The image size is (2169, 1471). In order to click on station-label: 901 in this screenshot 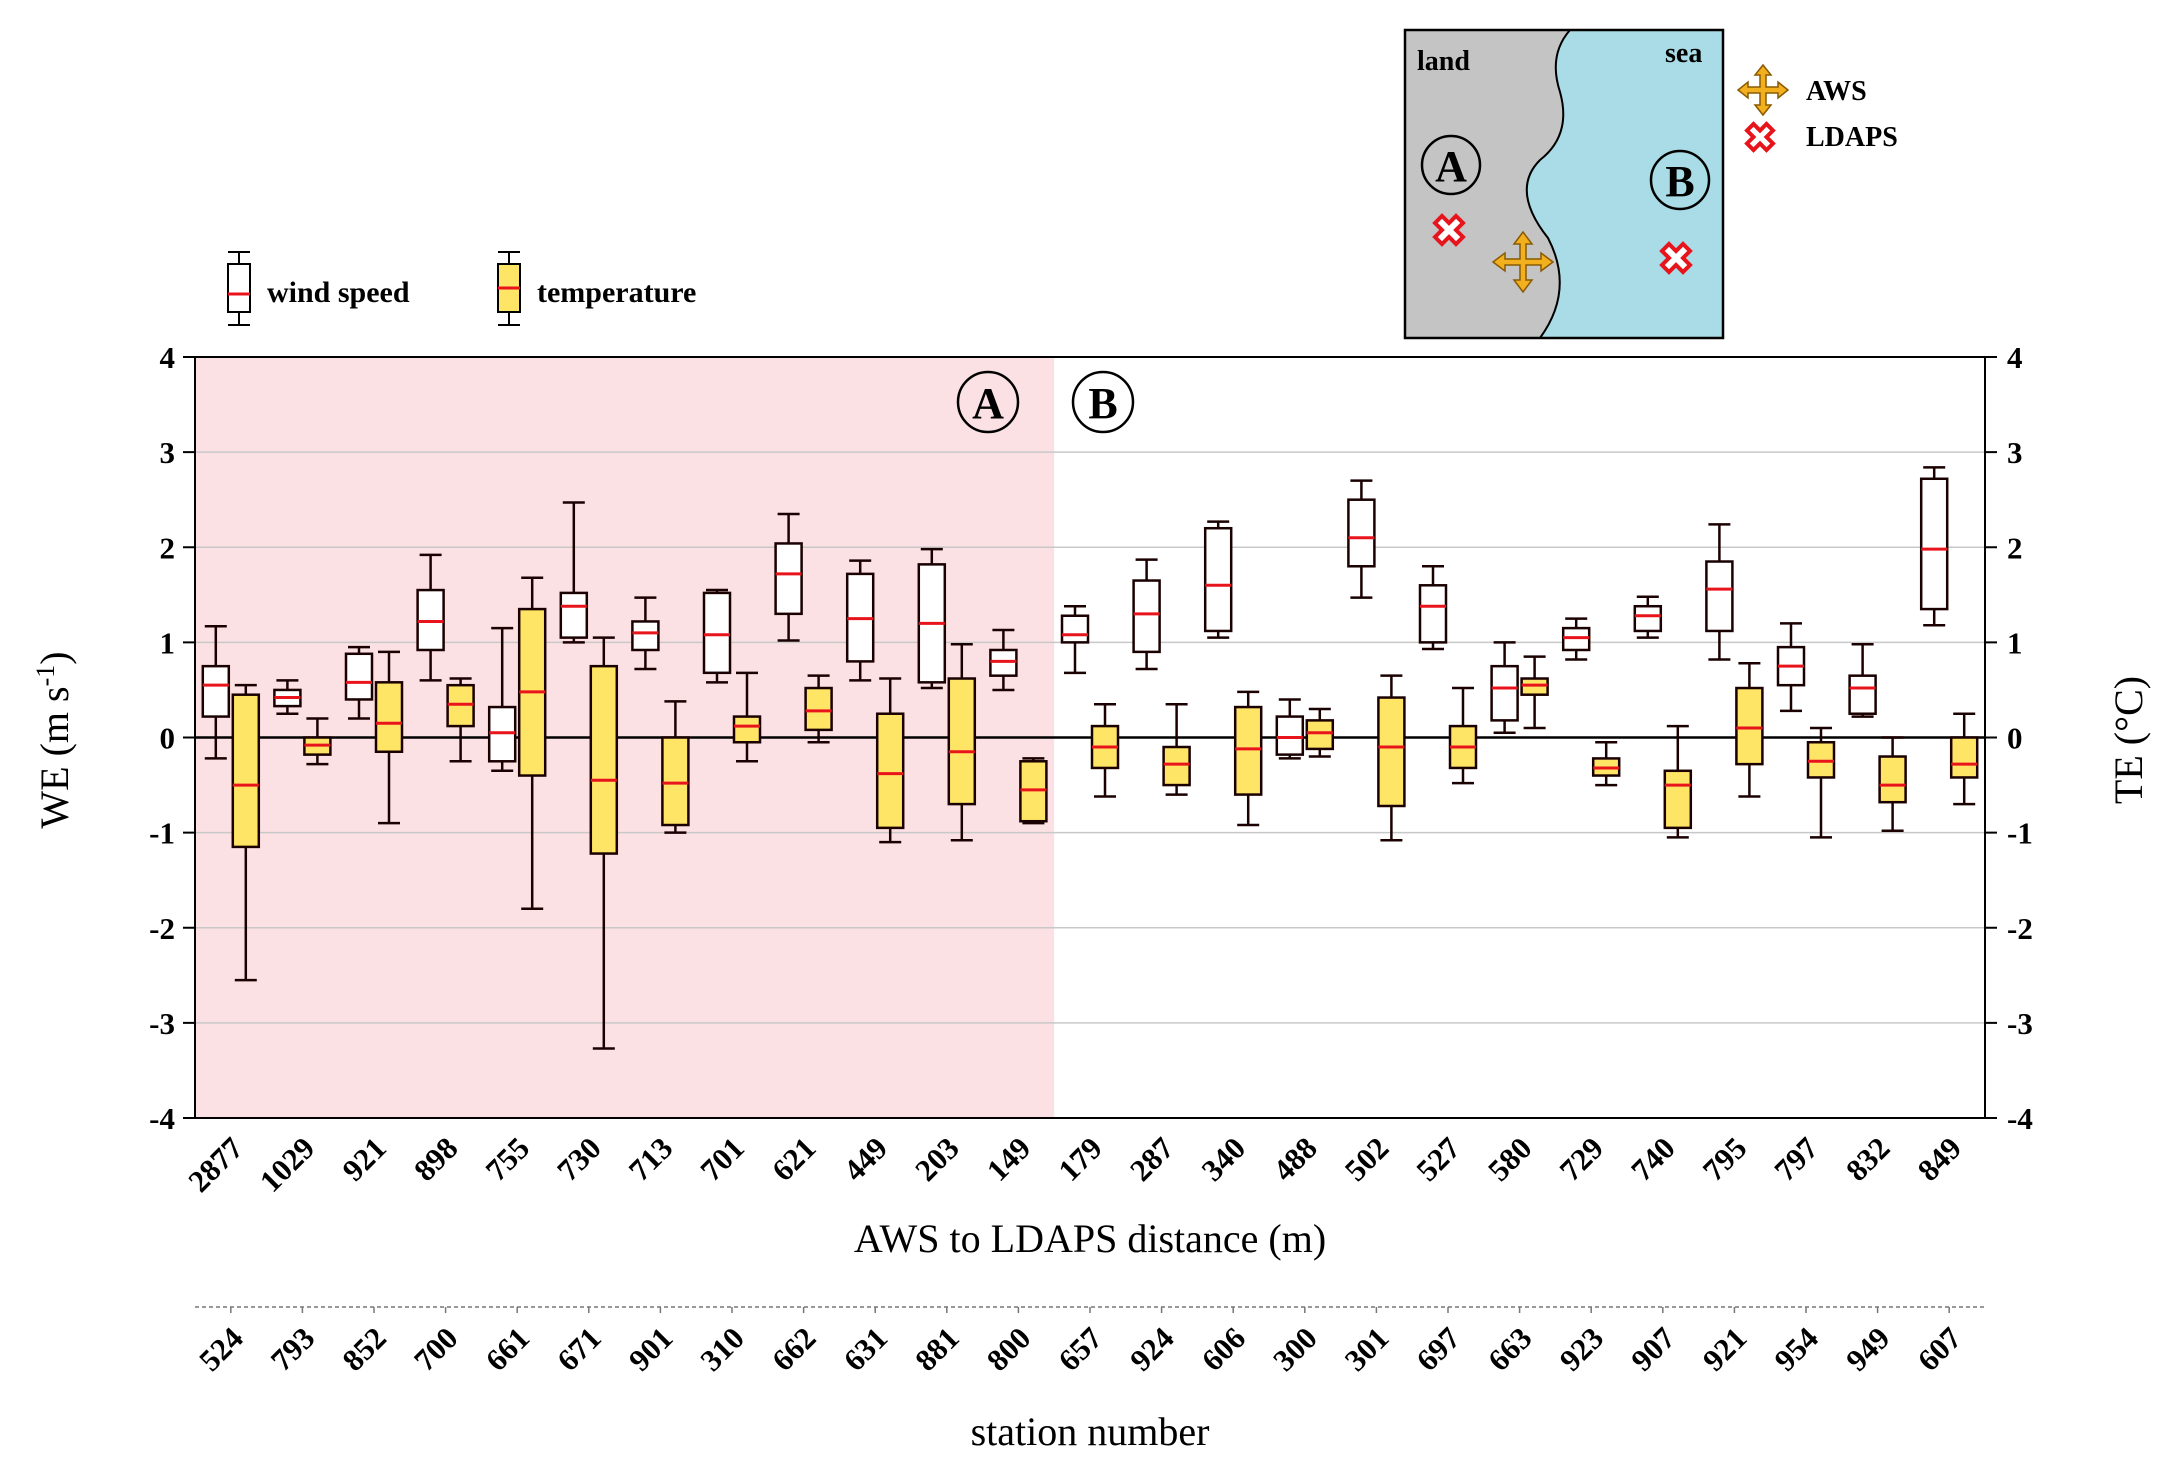, I will do `click(651, 1349)`.